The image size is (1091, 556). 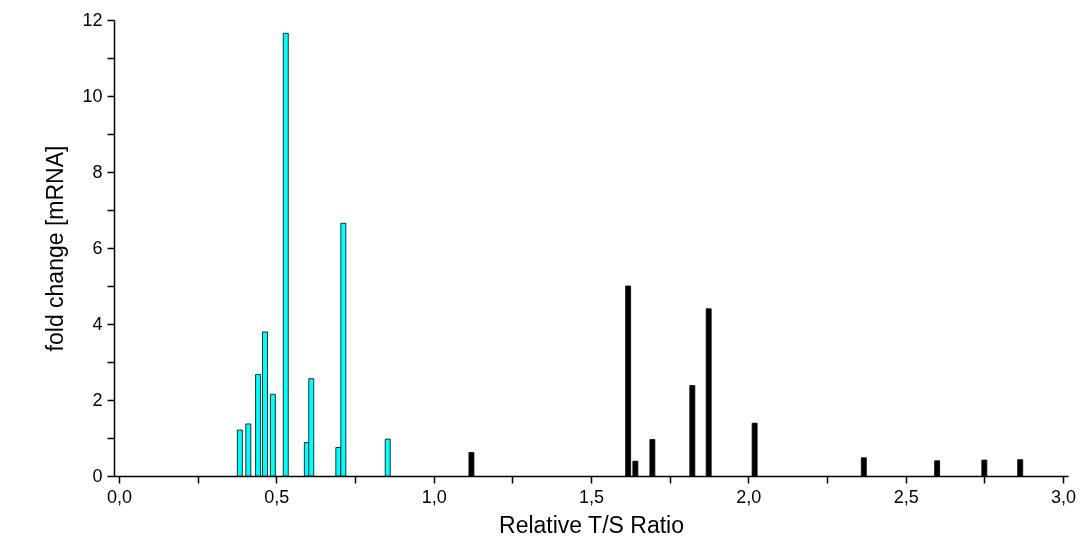 What do you see at coordinates (97, 323) in the screenshot?
I see `y-tick-label: 4` at bounding box center [97, 323].